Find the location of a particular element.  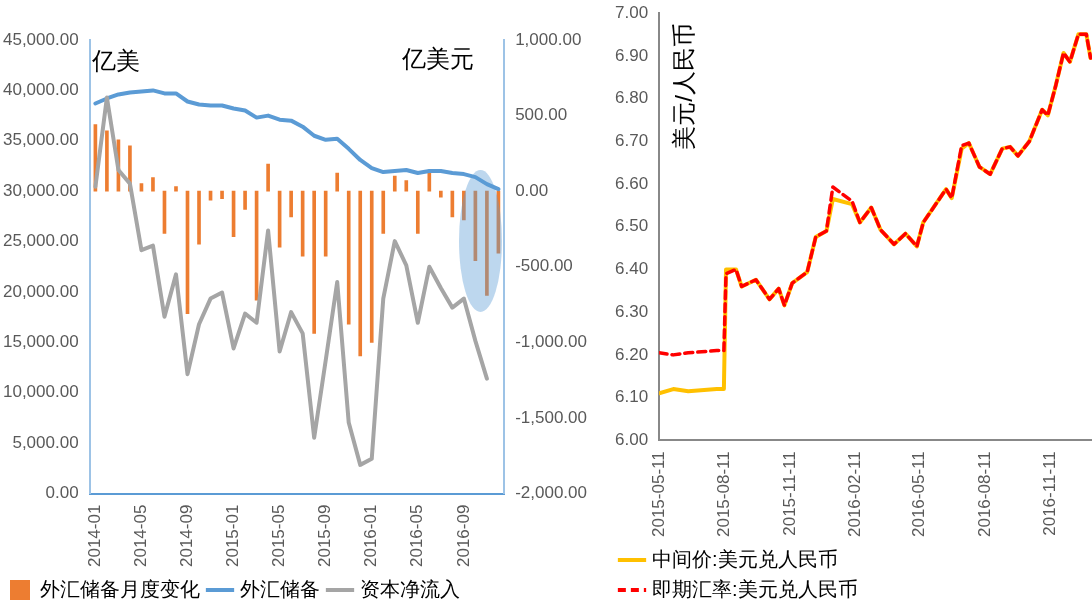

x-tick-label: 2014-01 is located at coordinates (95, 535).